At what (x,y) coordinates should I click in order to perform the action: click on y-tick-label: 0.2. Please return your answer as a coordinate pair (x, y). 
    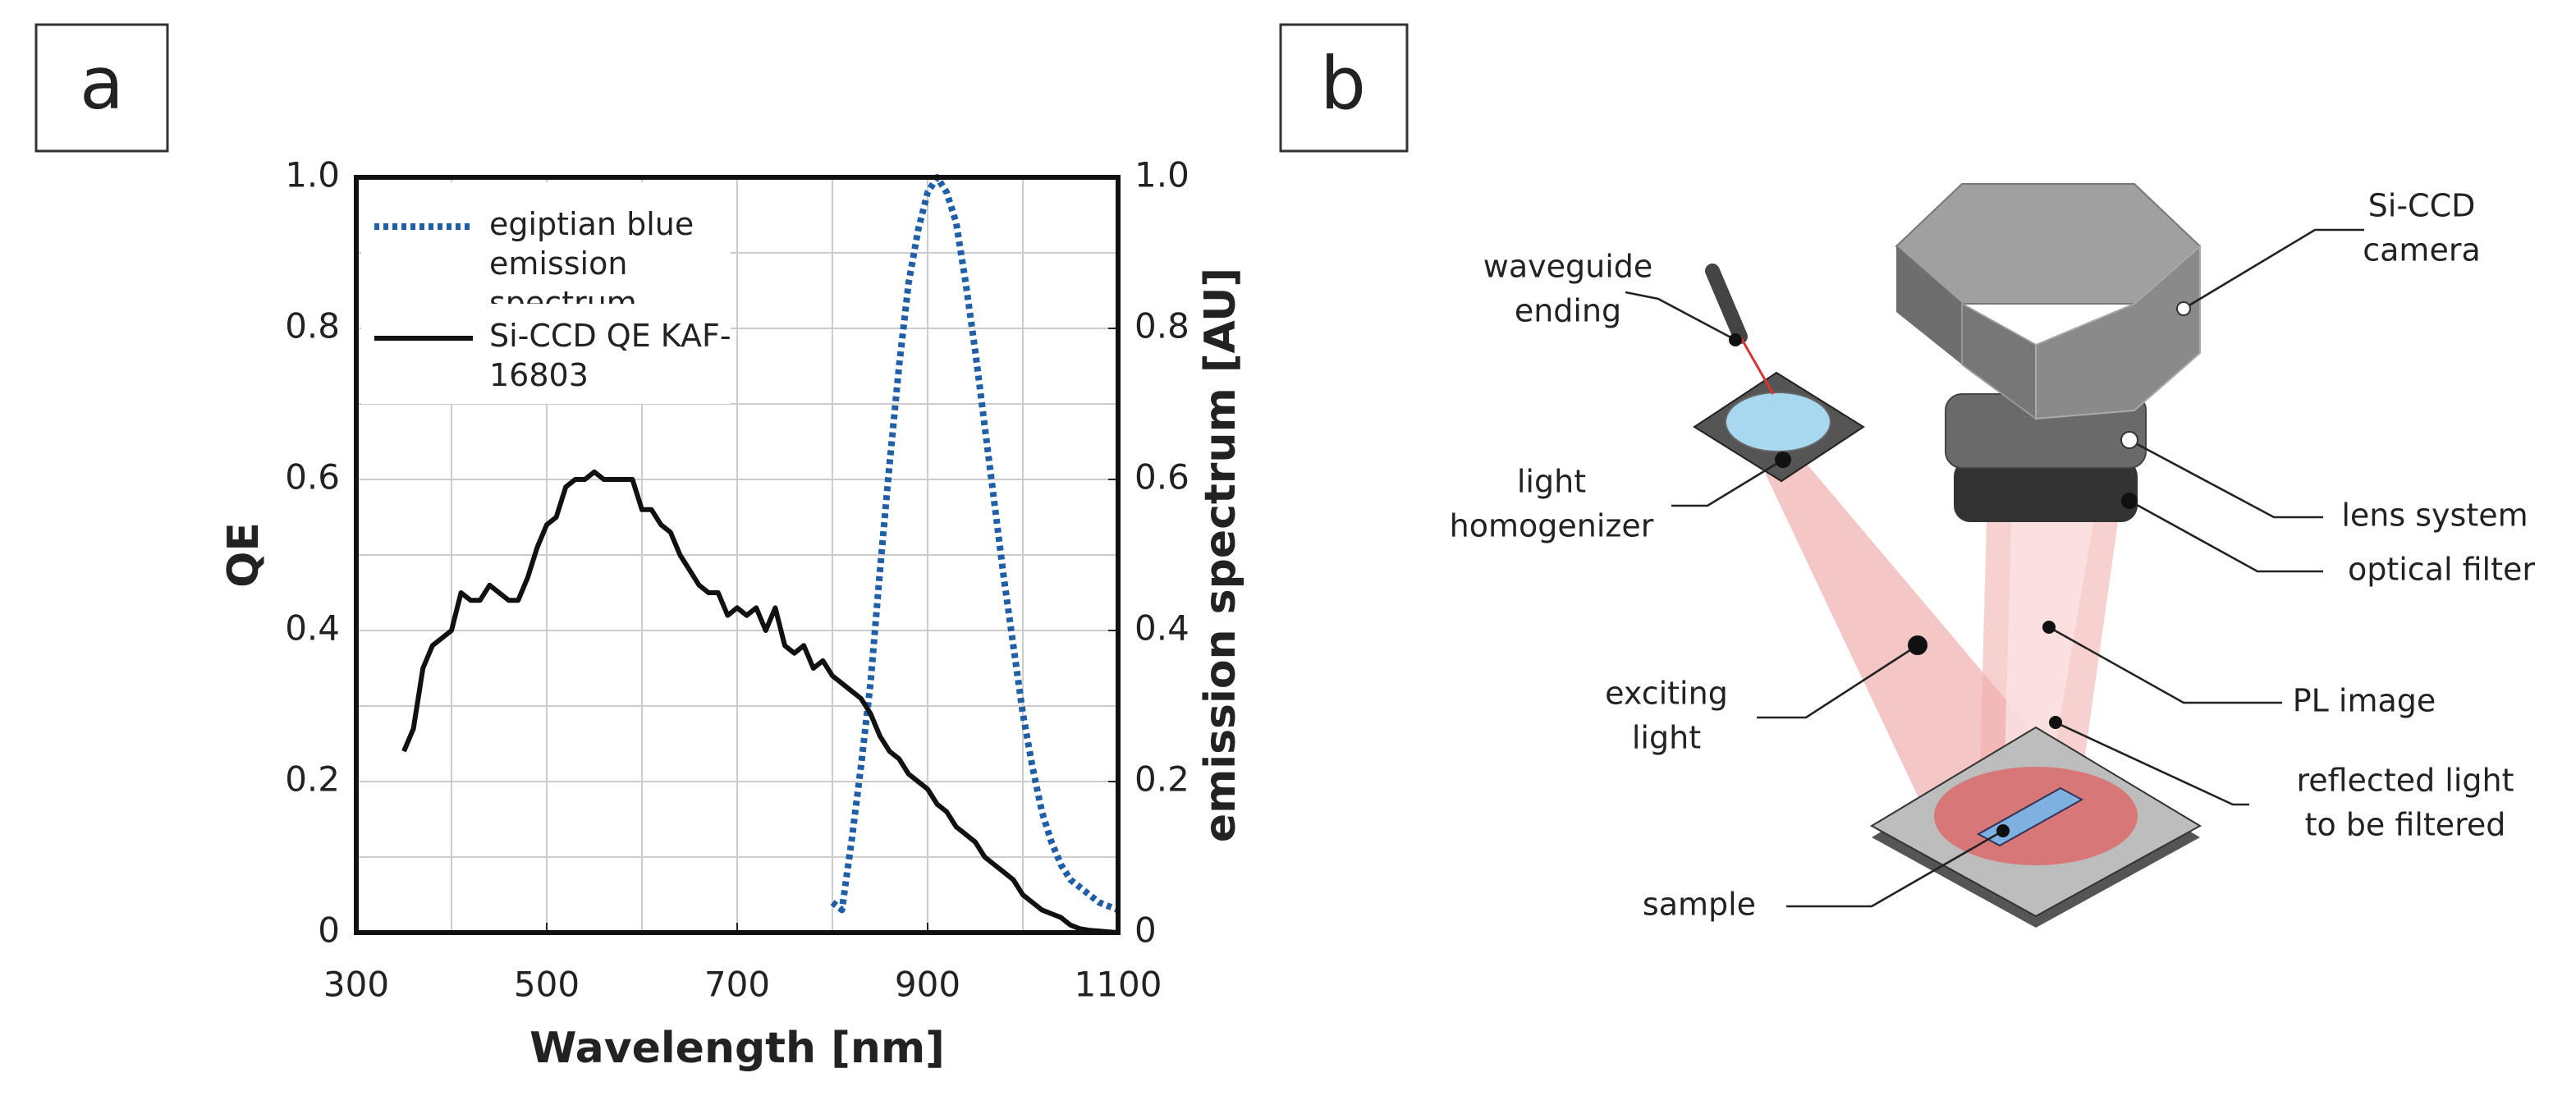
    Looking at the image, I should click on (313, 779).